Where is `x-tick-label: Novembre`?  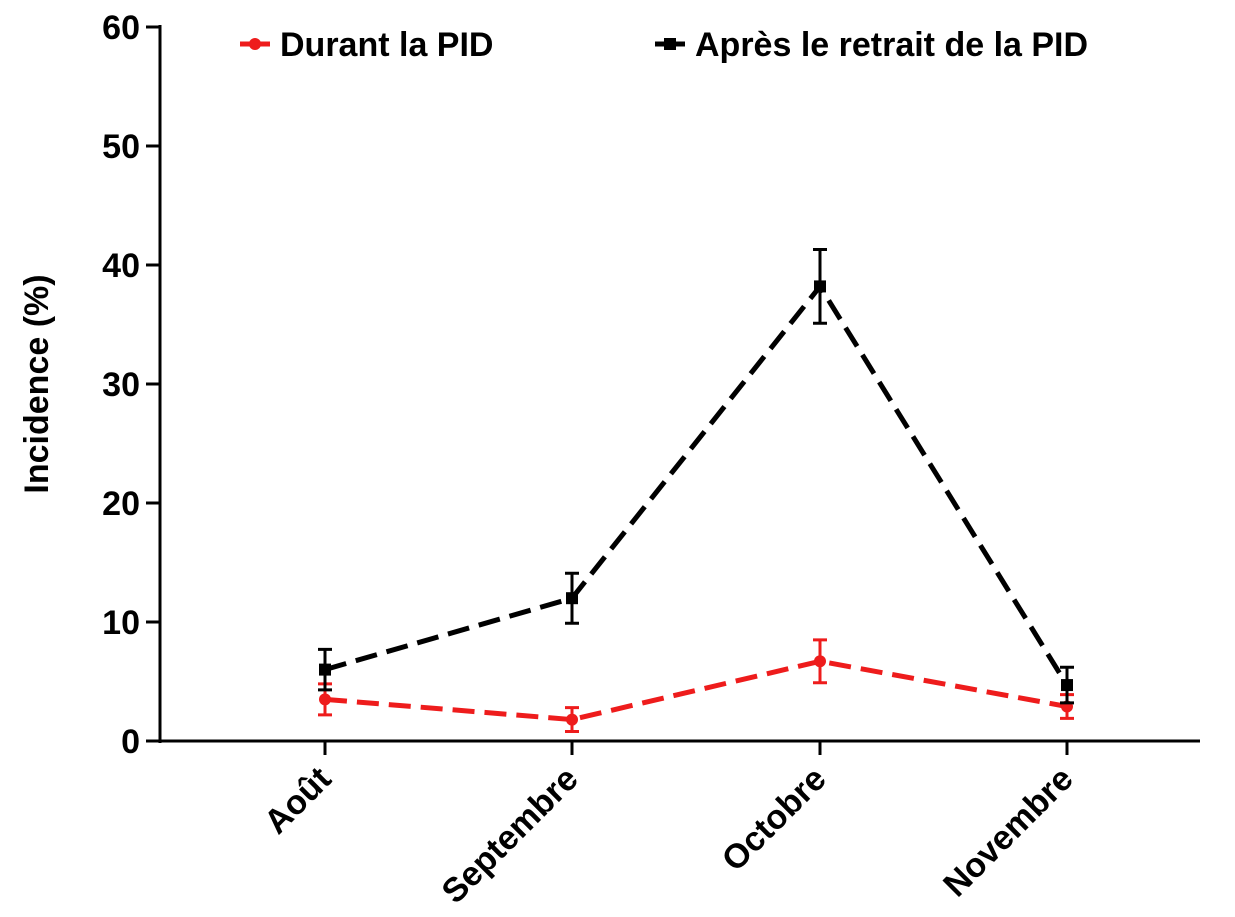 x-tick-label: Novembre is located at coordinates (1008, 832).